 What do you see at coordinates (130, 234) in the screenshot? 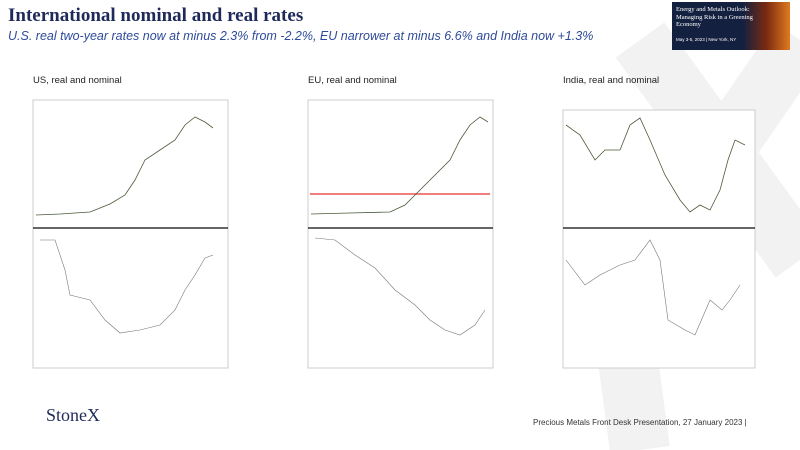
I see `us-chart` at bounding box center [130, 234].